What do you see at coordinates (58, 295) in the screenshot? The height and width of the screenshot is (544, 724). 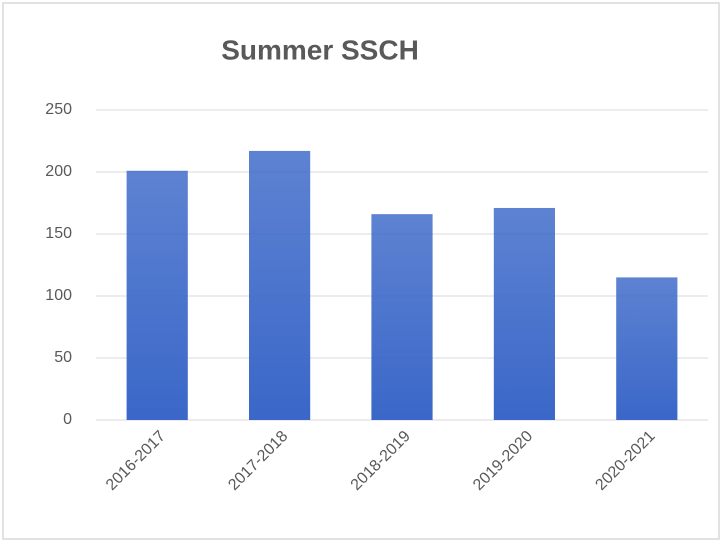 I see `y-tick-label: 100` at bounding box center [58, 295].